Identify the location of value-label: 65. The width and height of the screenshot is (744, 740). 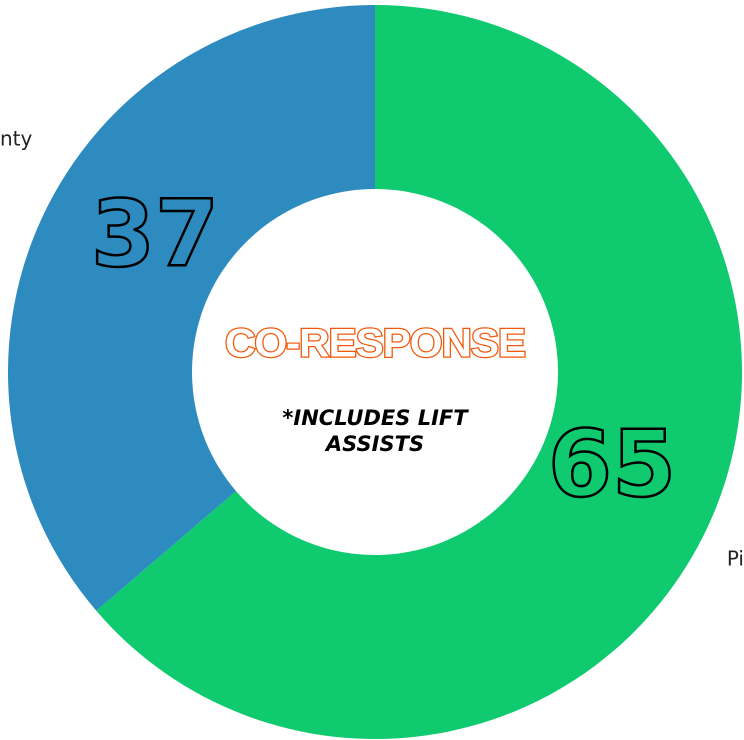
(612, 463).